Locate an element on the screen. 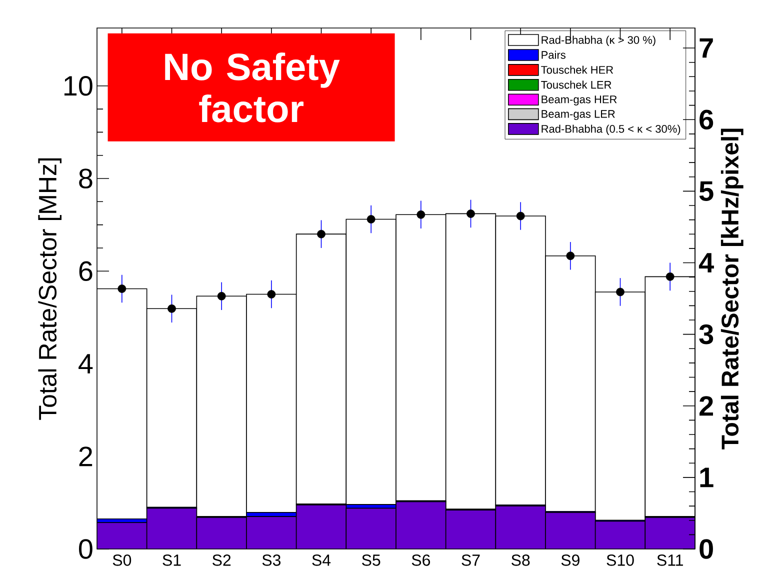  y2-tick-label: 2 is located at coordinates (706, 406).